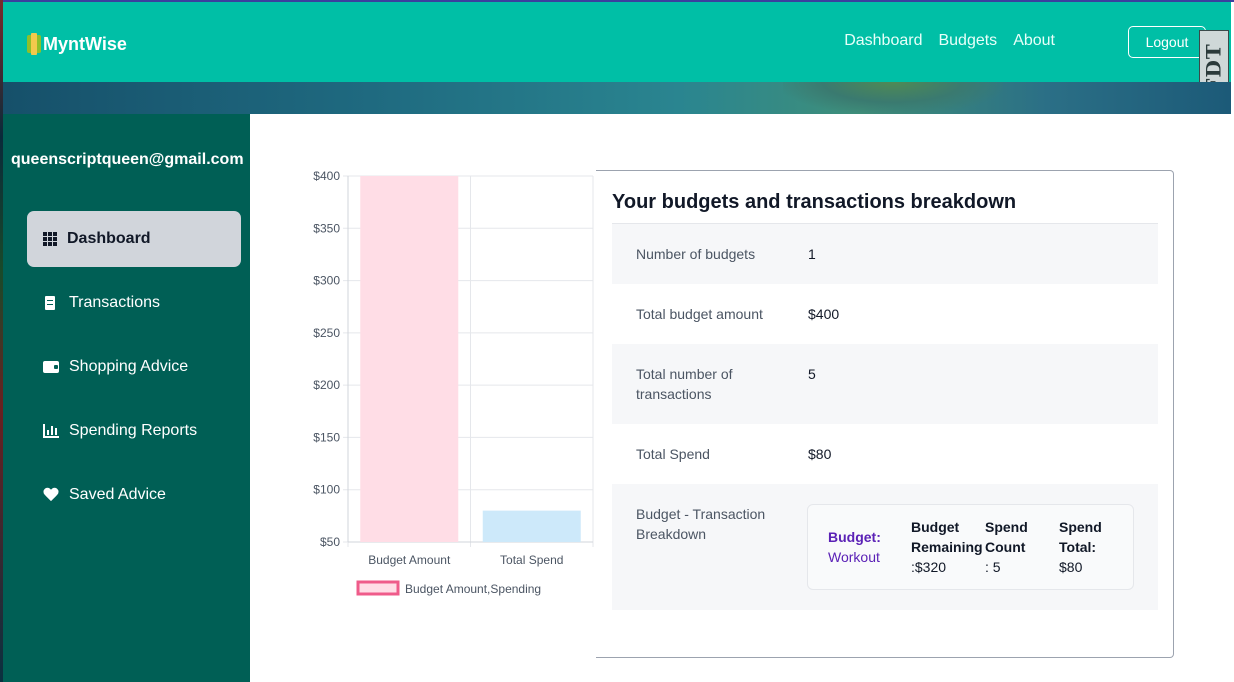  What do you see at coordinates (820, 454) in the screenshot?
I see `row-value: $80` at bounding box center [820, 454].